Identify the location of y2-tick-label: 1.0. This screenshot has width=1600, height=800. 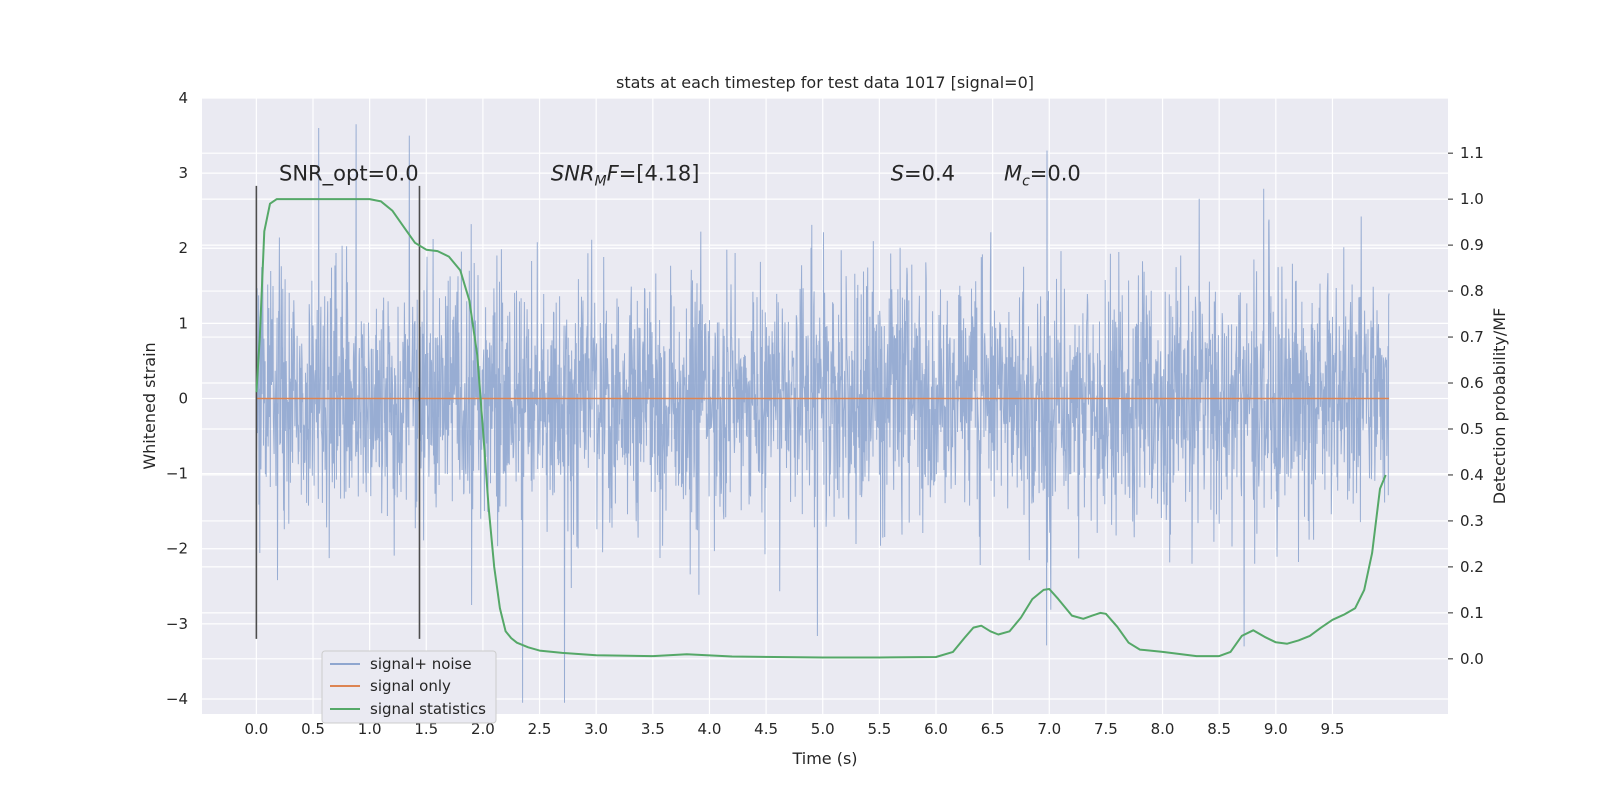
(1472, 199).